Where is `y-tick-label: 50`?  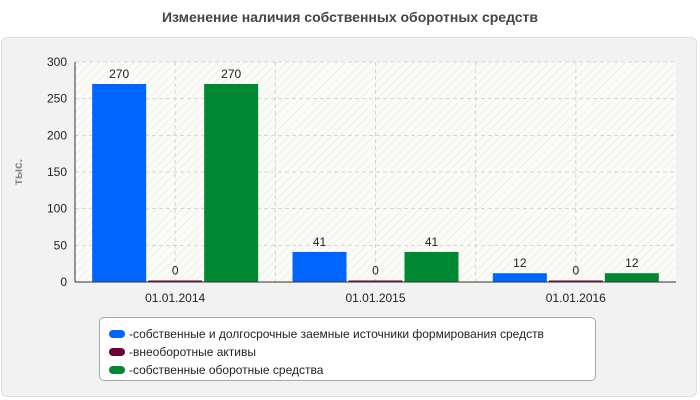
y-tick-label: 50 is located at coordinates (61, 245).